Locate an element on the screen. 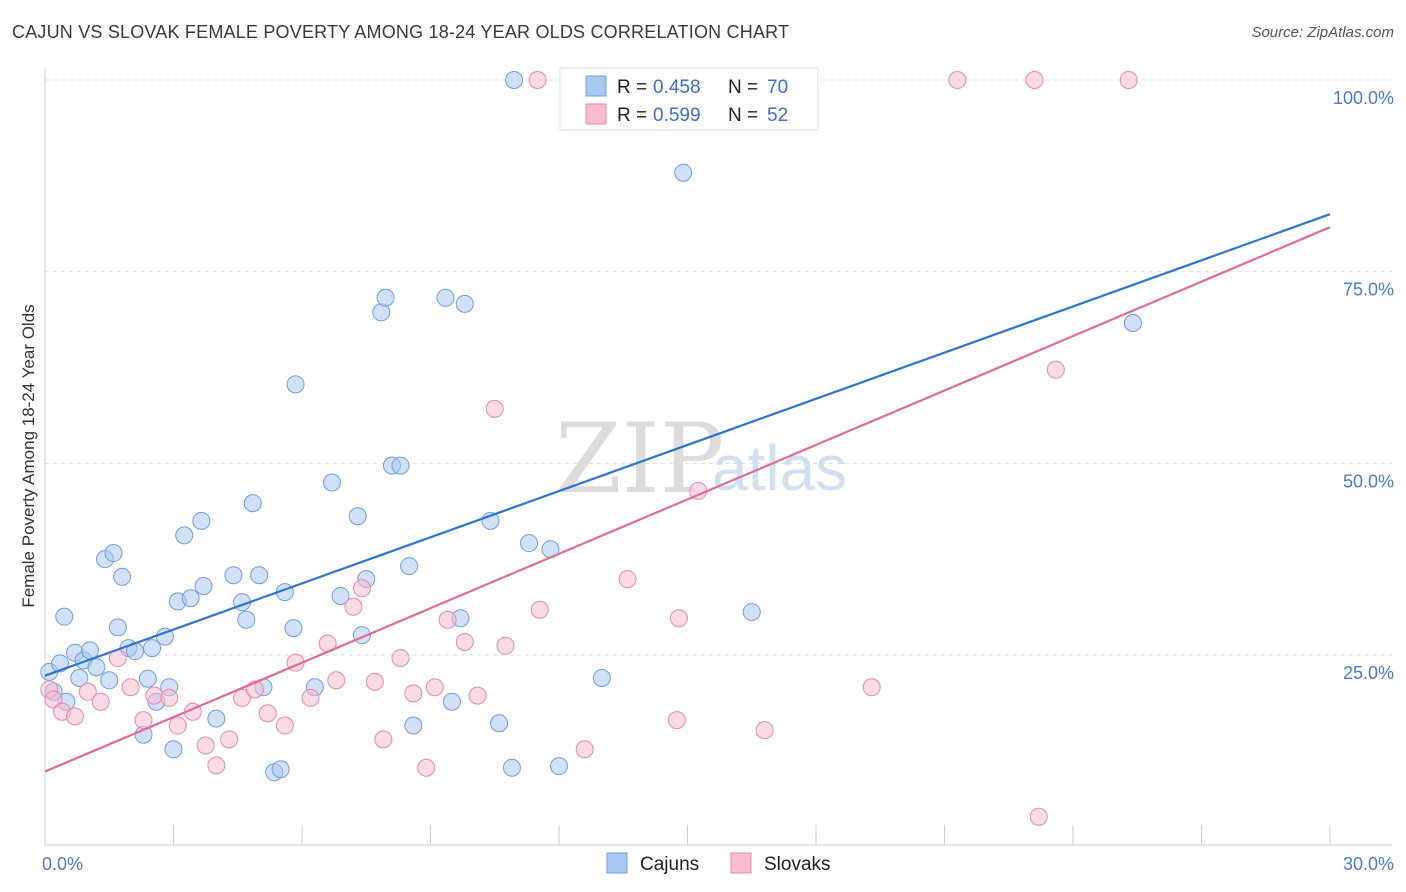 Image resolution: width=1406 pixels, height=892 pixels. x-tick-label: 0.0% is located at coordinates (62, 864).